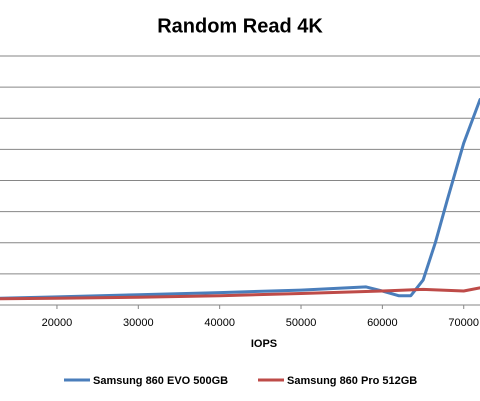 The height and width of the screenshot is (401, 480). Describe the element at coordinates (138, 323) in the screenshot. I see `x-tick-label: 30000` at that location.